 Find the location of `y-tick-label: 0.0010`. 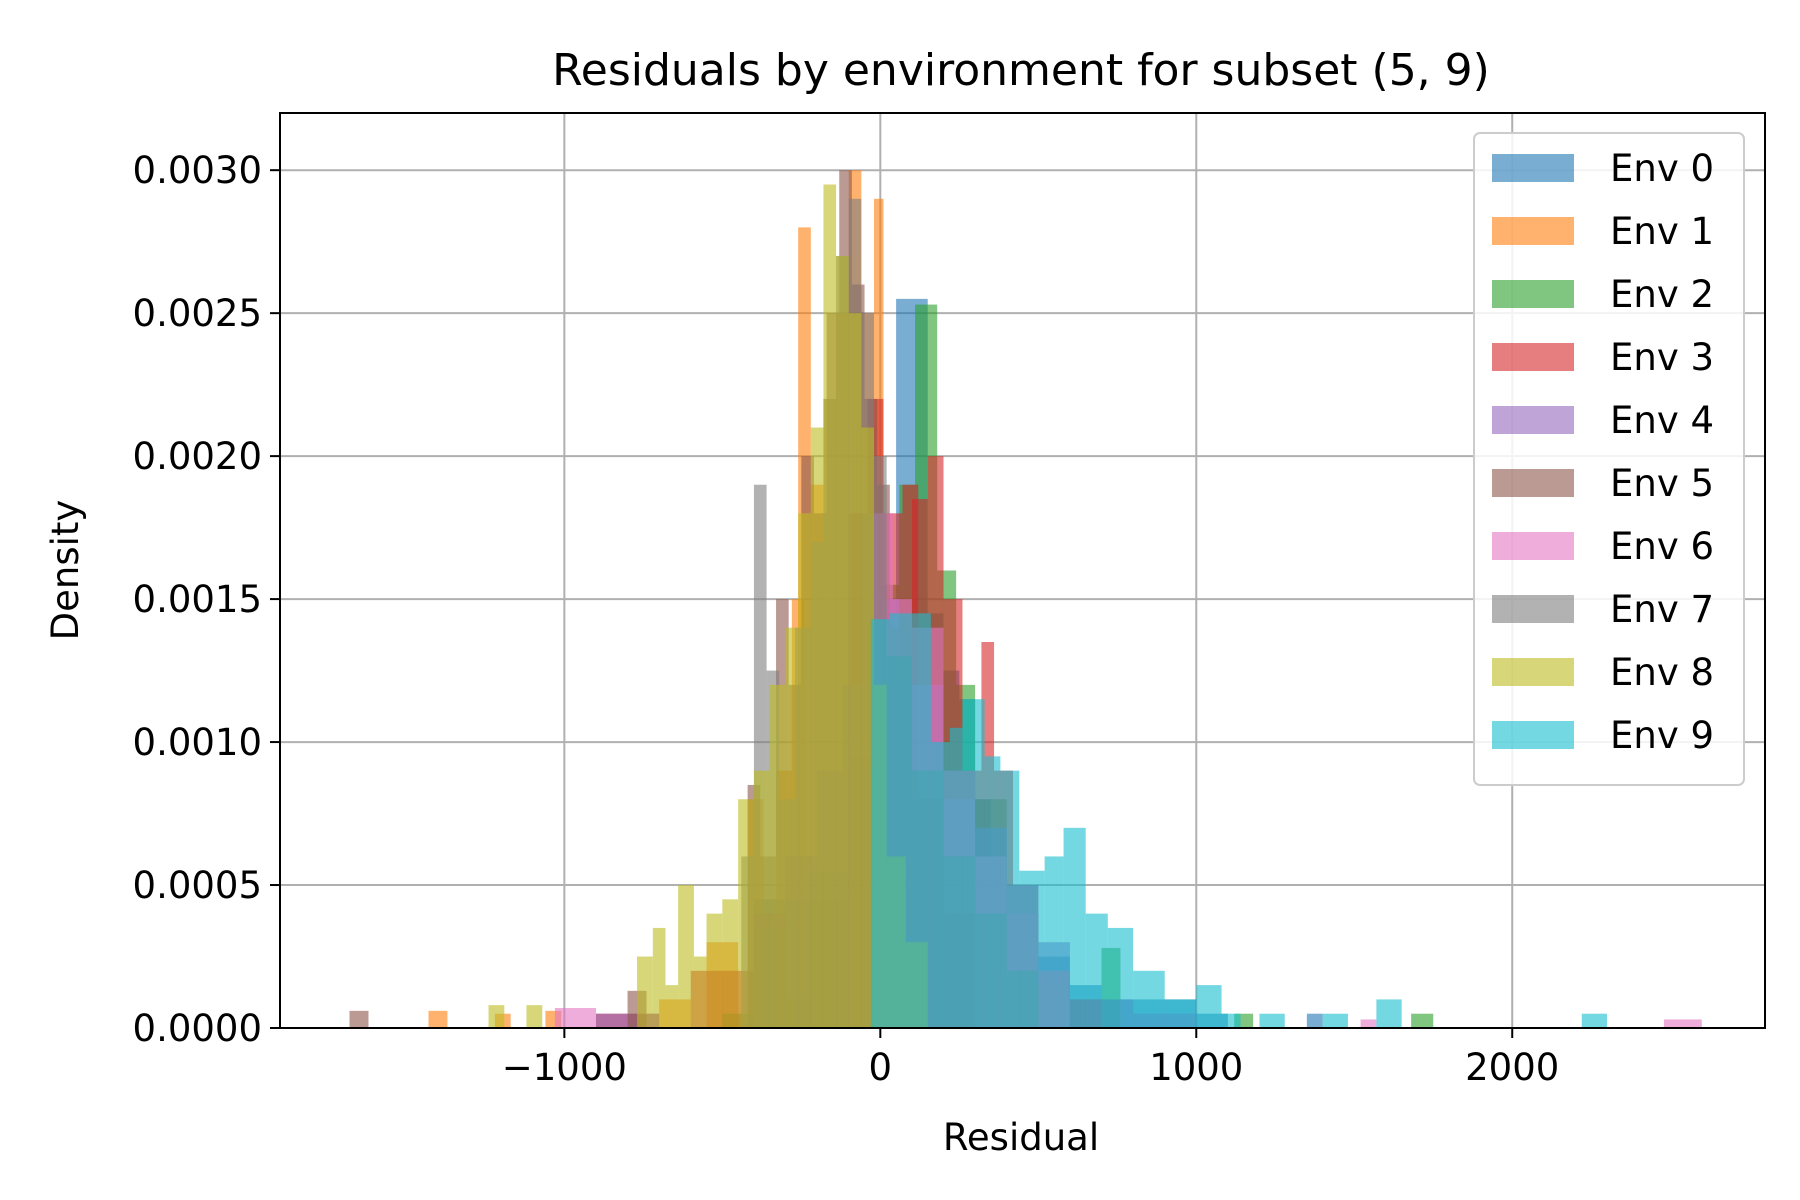

y-tick-label: 0.0010 is located at coordinates (197, 742).